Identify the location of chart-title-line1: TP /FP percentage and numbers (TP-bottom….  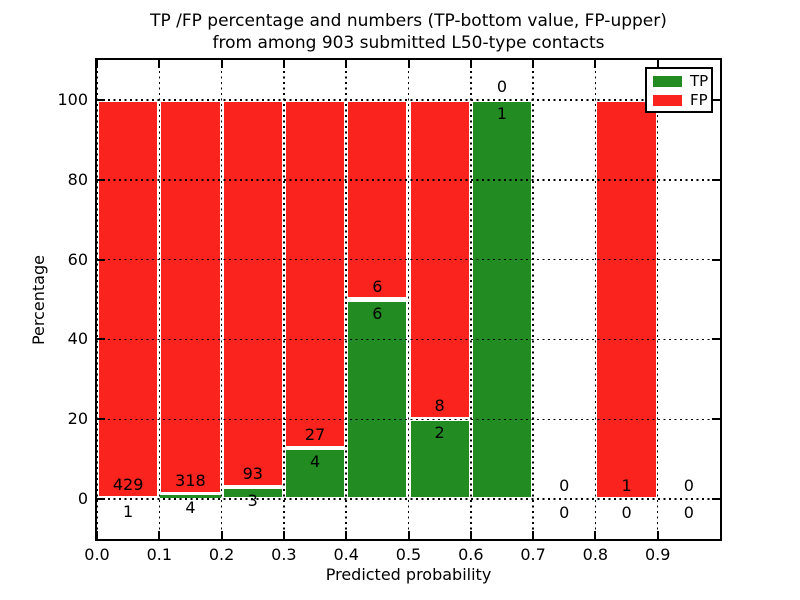
(408, 21).